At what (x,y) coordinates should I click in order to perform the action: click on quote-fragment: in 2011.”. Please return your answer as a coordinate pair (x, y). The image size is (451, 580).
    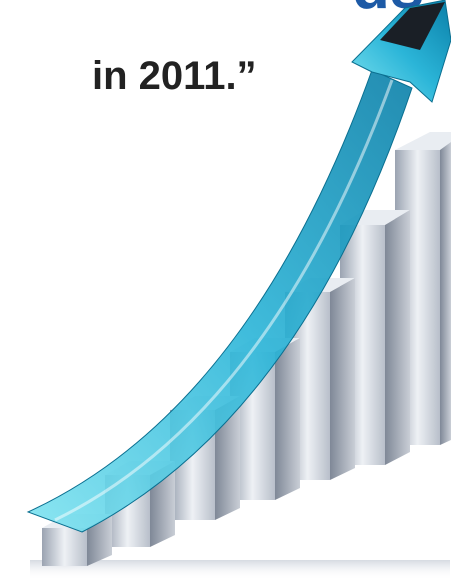
    Looking at the image, I should click on (174, 76).